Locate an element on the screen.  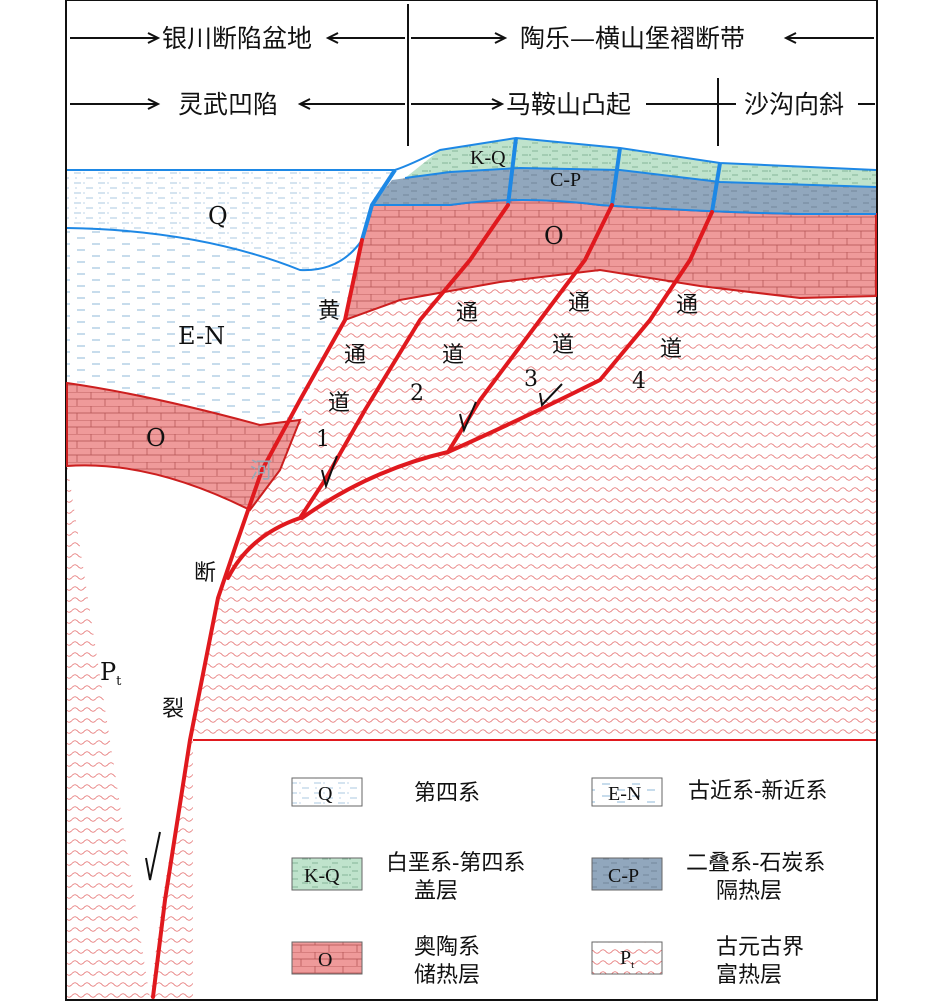
legend-code-o: O is located at coordinates (325, 960).